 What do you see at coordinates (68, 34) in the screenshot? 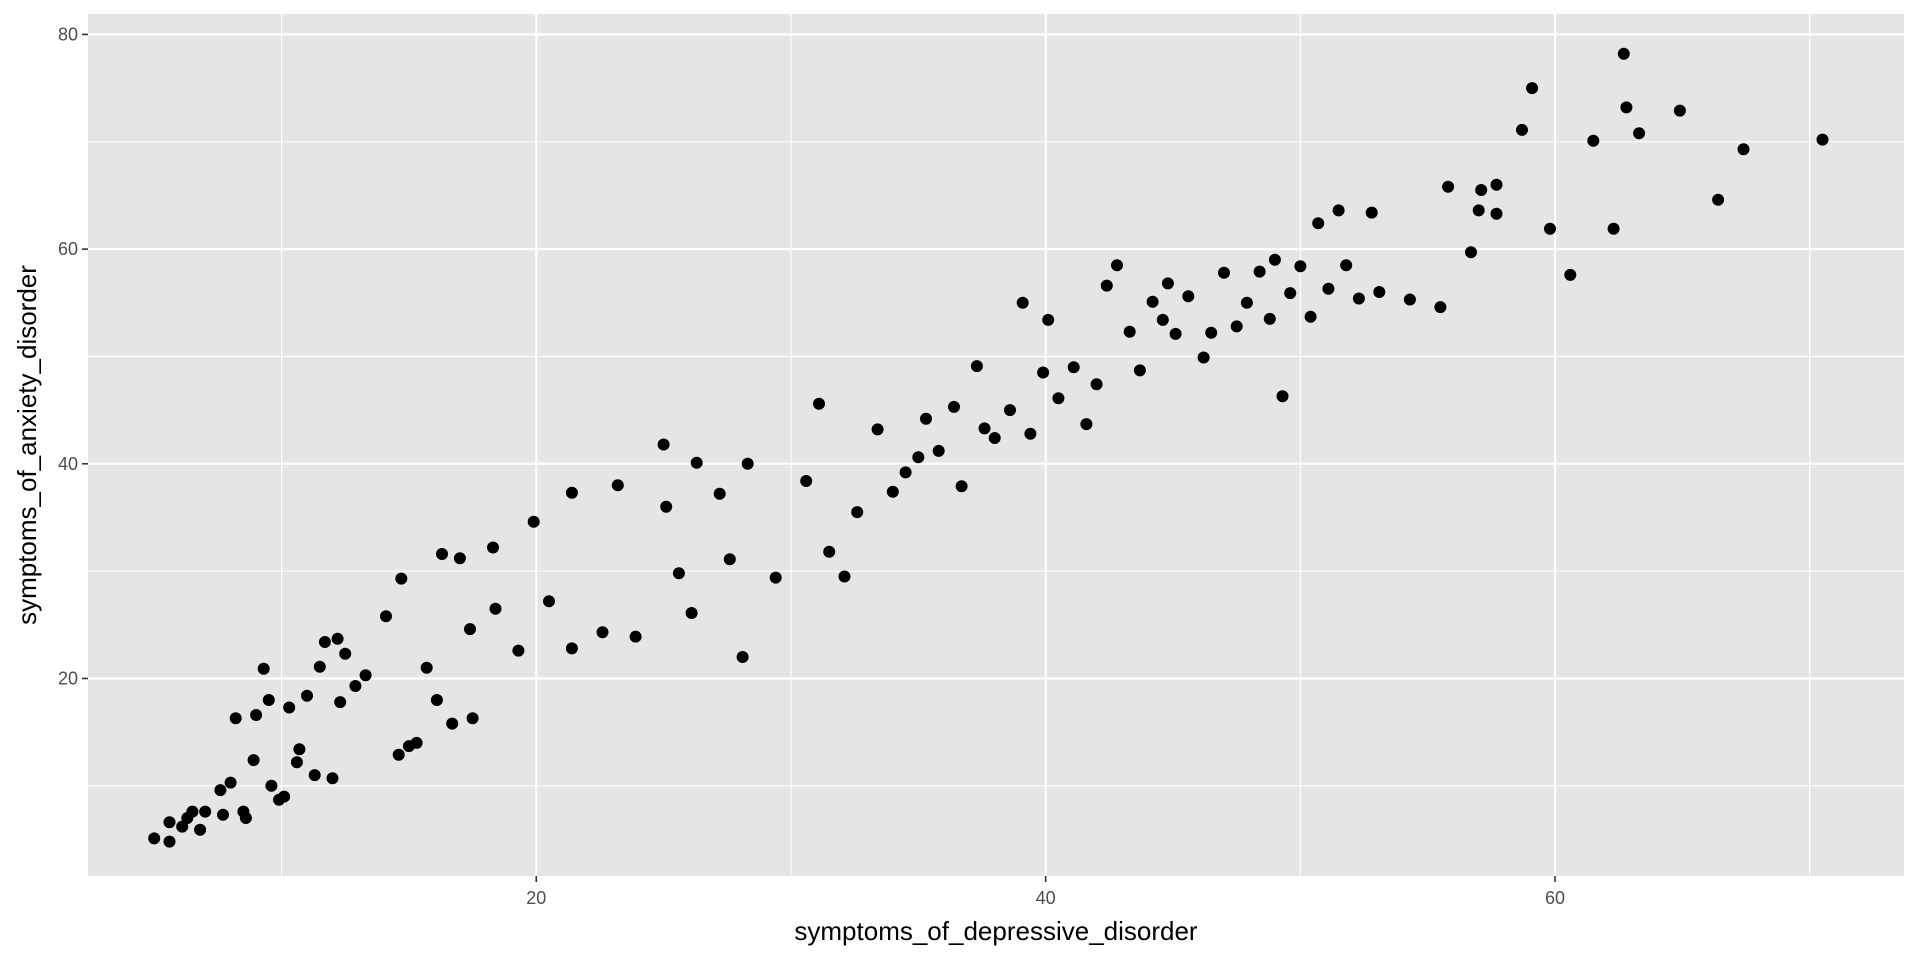
I see `y-tick-label: 80` at bounding box center [68, 34].